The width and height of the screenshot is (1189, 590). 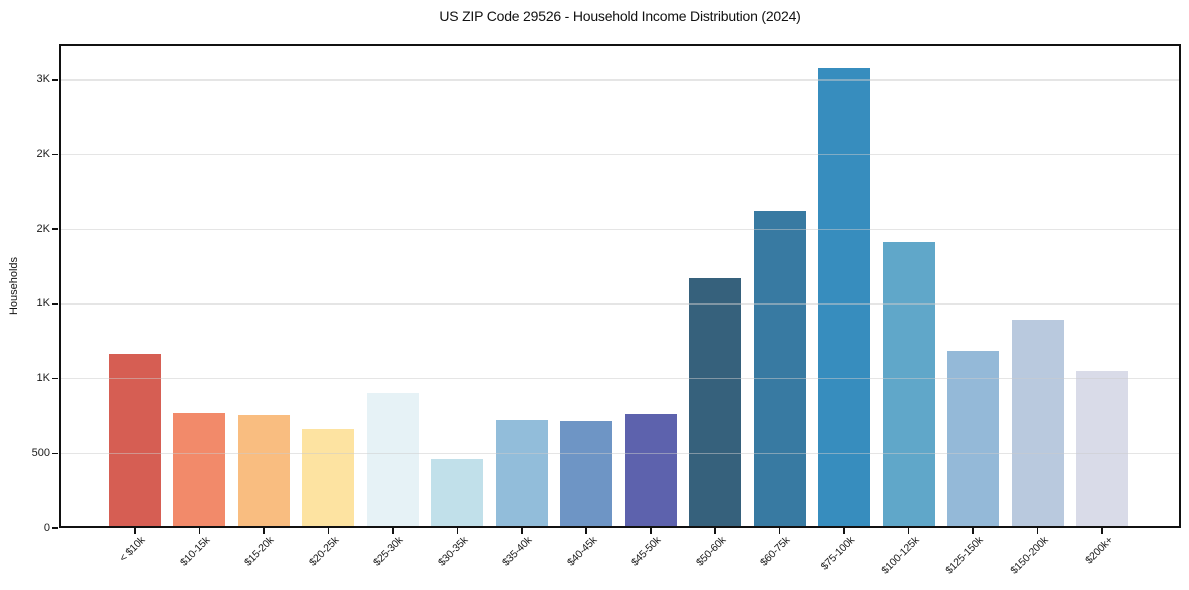 I want to click on x-tick-label: $25-30k, so click(x=388, y=551).